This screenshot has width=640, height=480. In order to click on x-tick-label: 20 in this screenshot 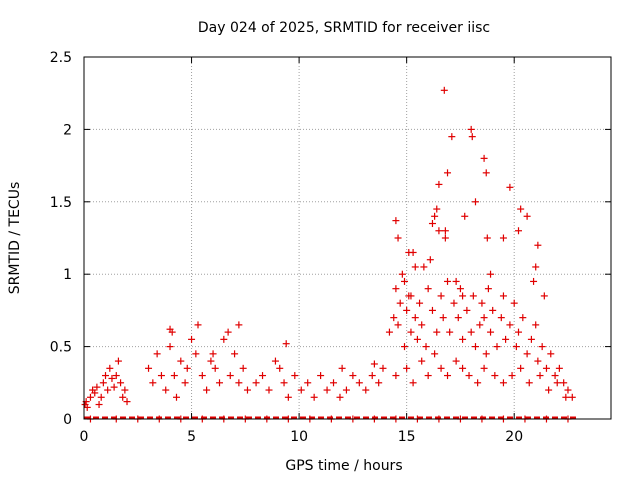, I will do `click(514, 437)`.